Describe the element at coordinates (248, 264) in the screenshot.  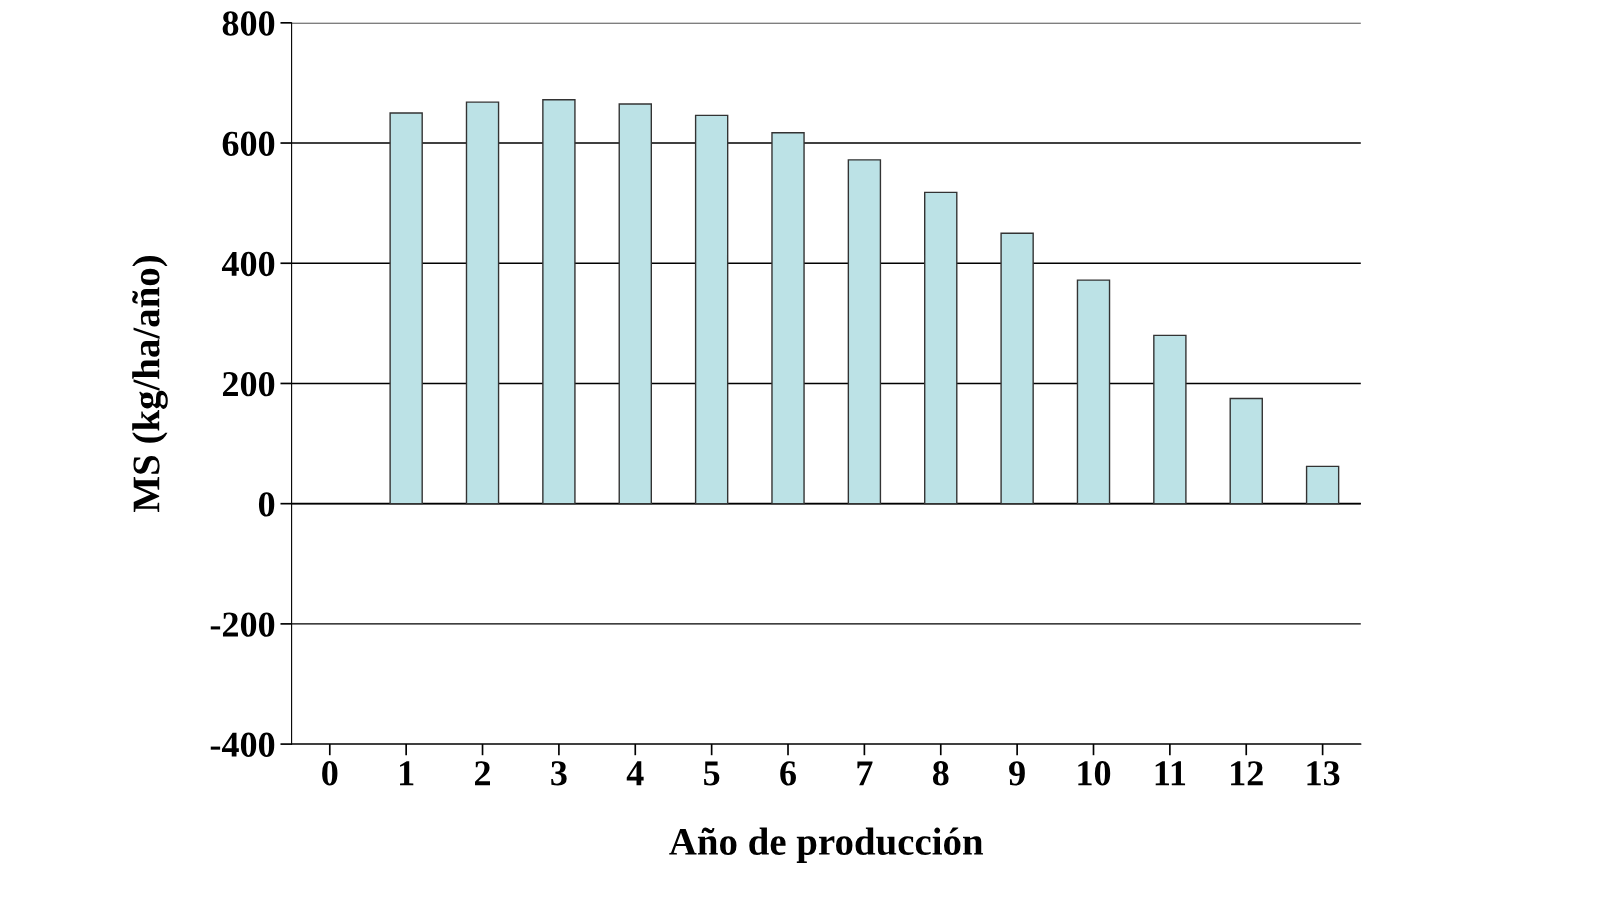
I see `y-tick-label: 400` at that location.